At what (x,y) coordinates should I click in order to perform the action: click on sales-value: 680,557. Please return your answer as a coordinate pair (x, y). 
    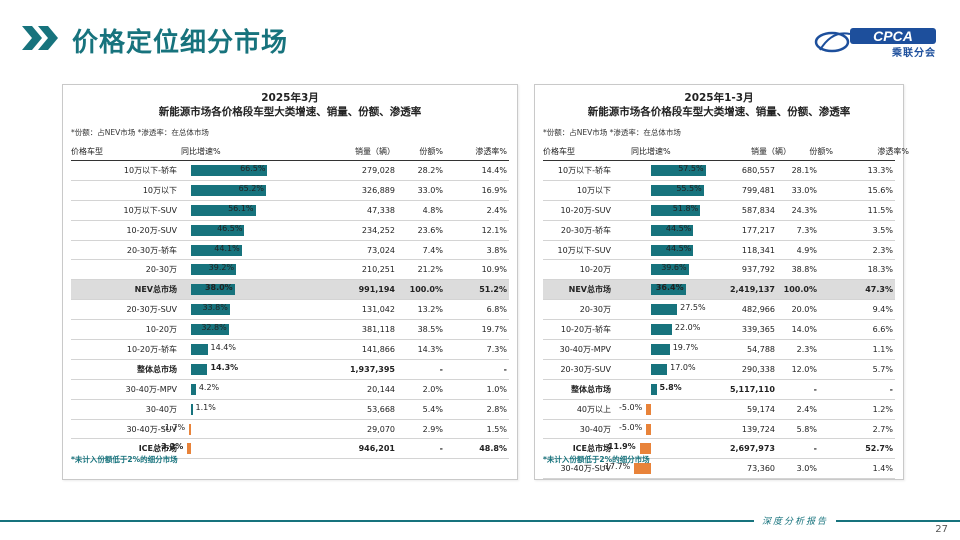
    Looking at the image, I should click on (758, 170).